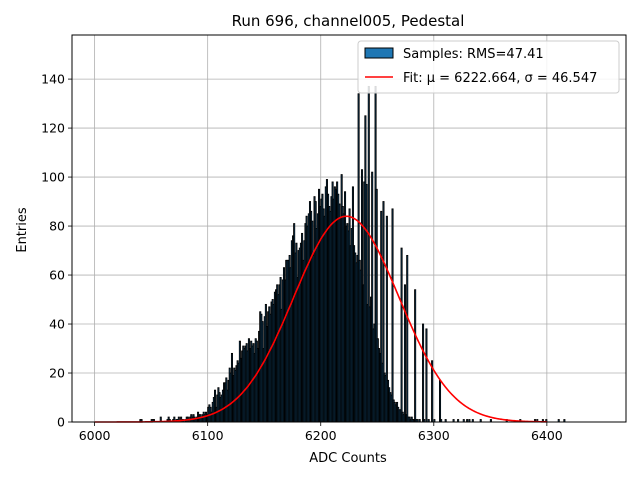  I want to click on y-tick-label: 20, so click(57, 373).